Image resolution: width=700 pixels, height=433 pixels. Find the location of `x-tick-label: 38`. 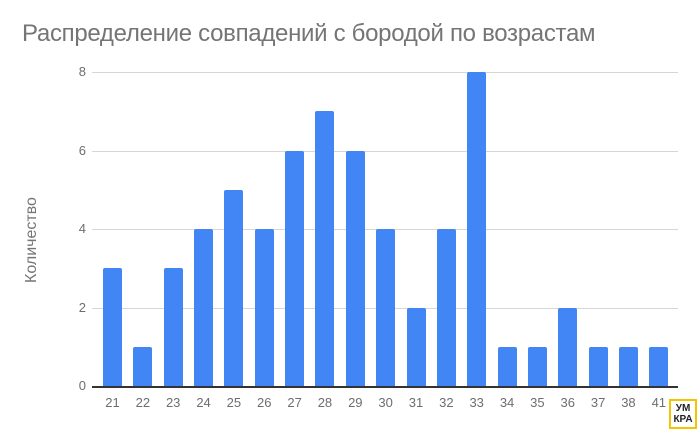

x-tick-label: 38 is located at coordinates (628, 402).